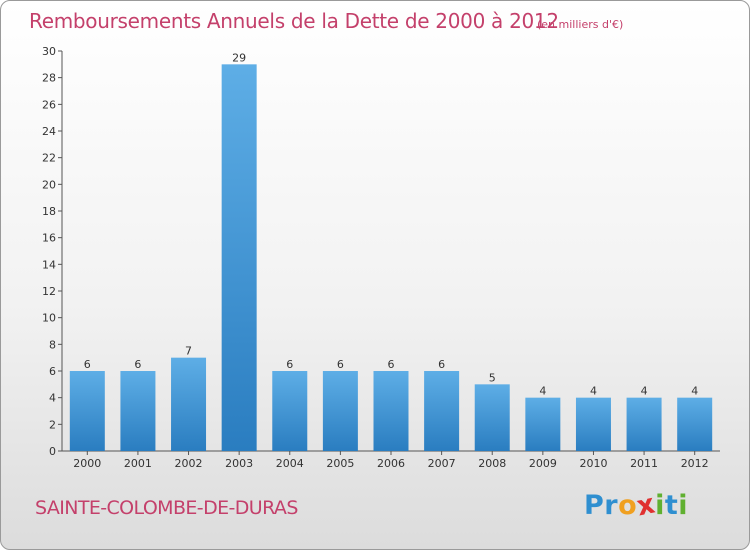 The height and width of the screenshot is (550, 750). Describe the element at coordinates (49, 131) in the screenshot. I see `y-tick-label: 24` at that location.